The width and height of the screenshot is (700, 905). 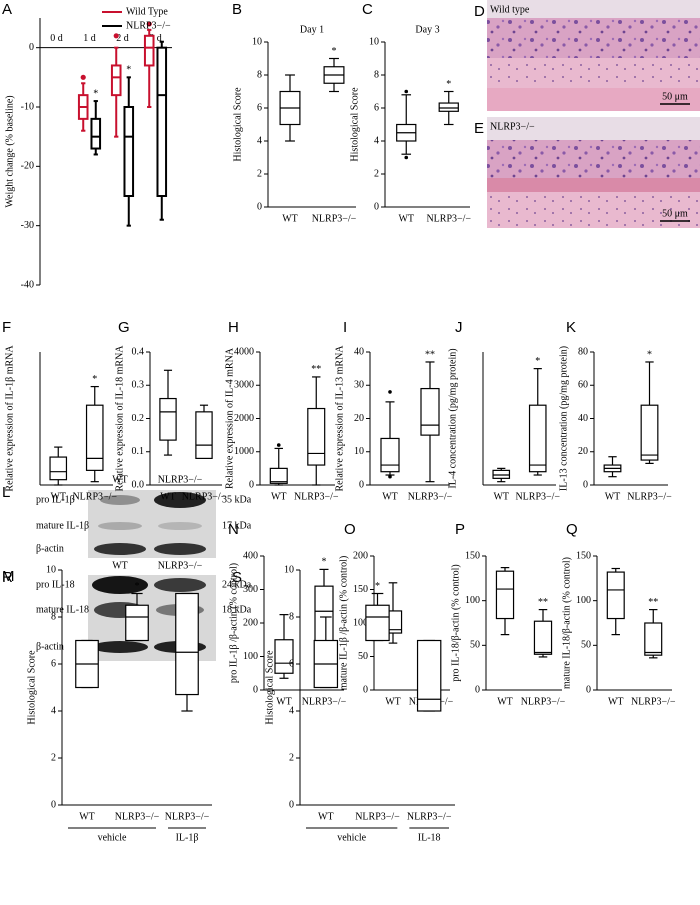 What do you see at coordinates (6, 492) in the screenshot?
I see `panel-letter: L` at bounding box center [6, 492].